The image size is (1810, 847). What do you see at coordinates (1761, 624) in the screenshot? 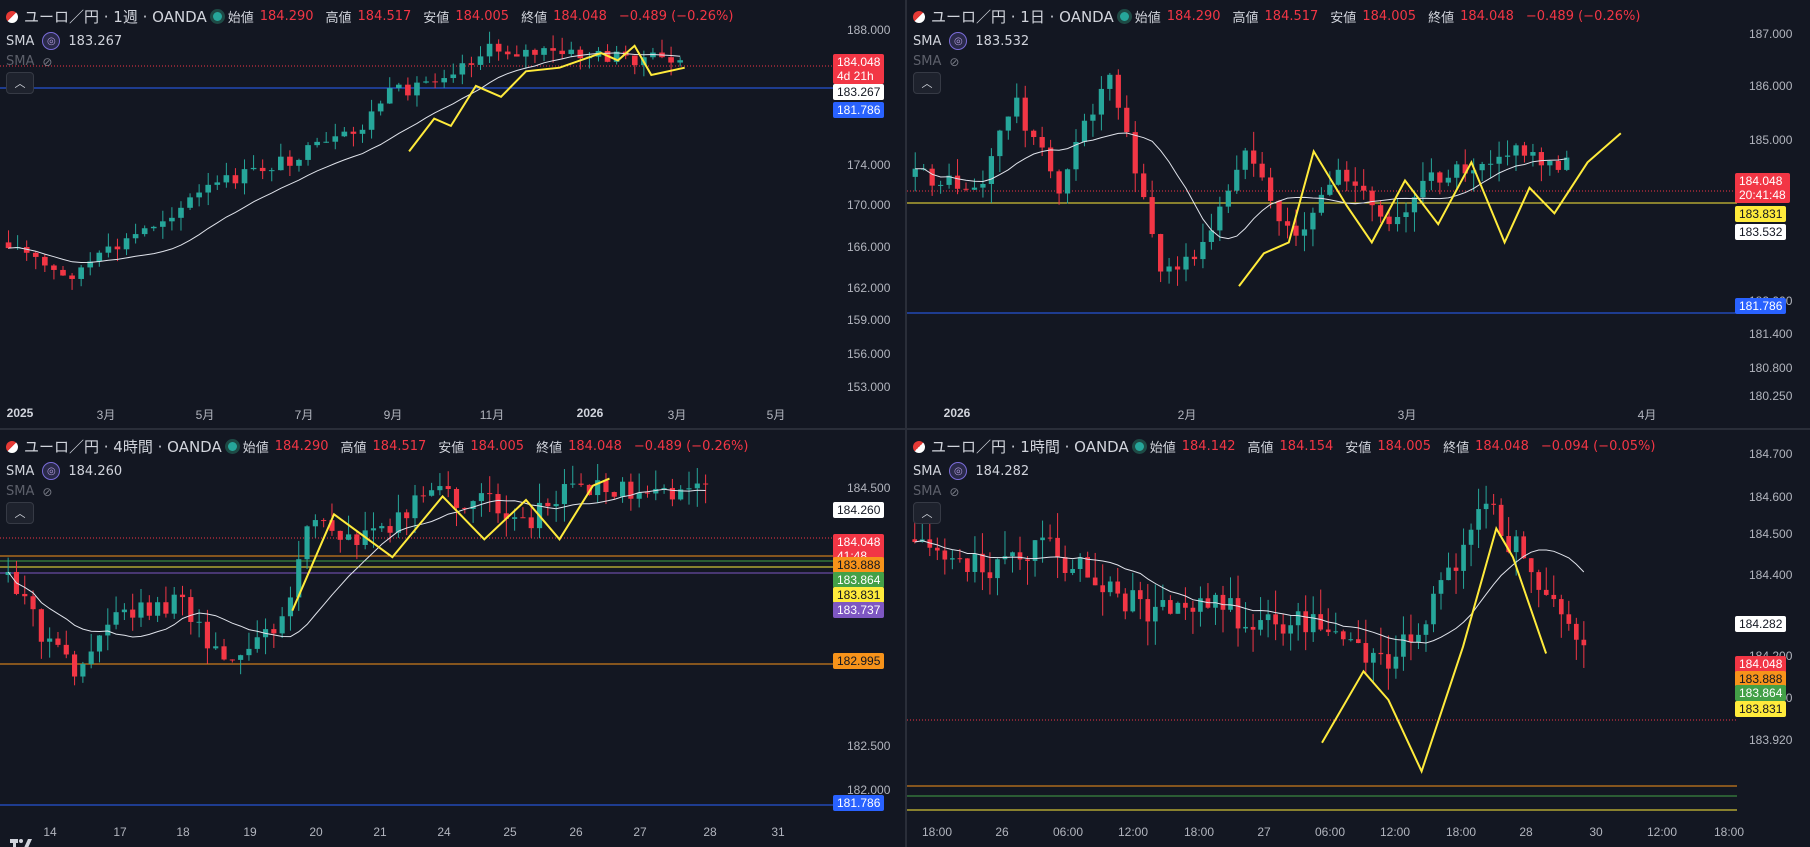
I see `price-axis-tag: 184.282` at bounding box center [1761, 624].